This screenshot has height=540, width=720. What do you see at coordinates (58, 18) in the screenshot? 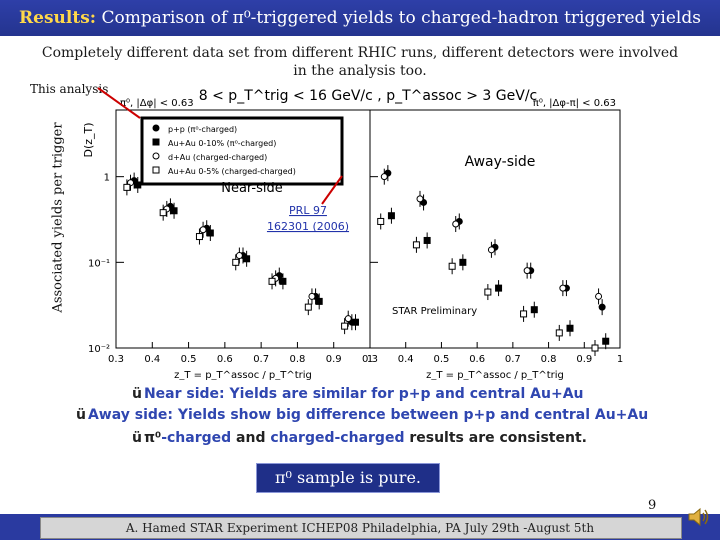
I see `title-highlight: Results:` at bounding box center [58, 18].